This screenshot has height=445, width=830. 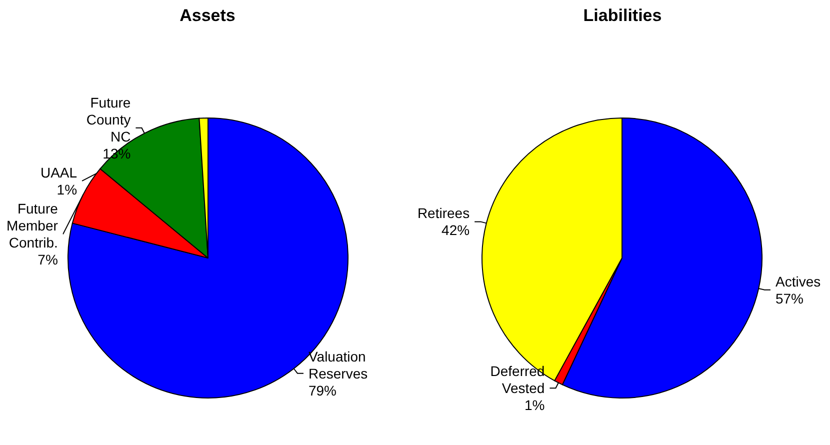 I want to click on slice-label: Future County NC, so click(x=108, y=119).